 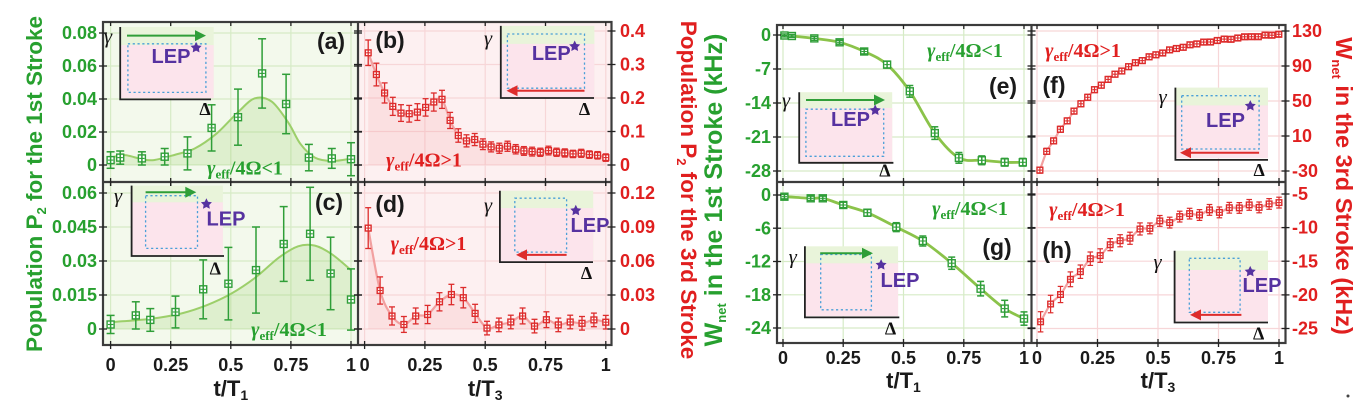 What do you see at coordinates (758, 137) in the screenshot?
I see `svg-text: -21` at bounding box center [758, 137].